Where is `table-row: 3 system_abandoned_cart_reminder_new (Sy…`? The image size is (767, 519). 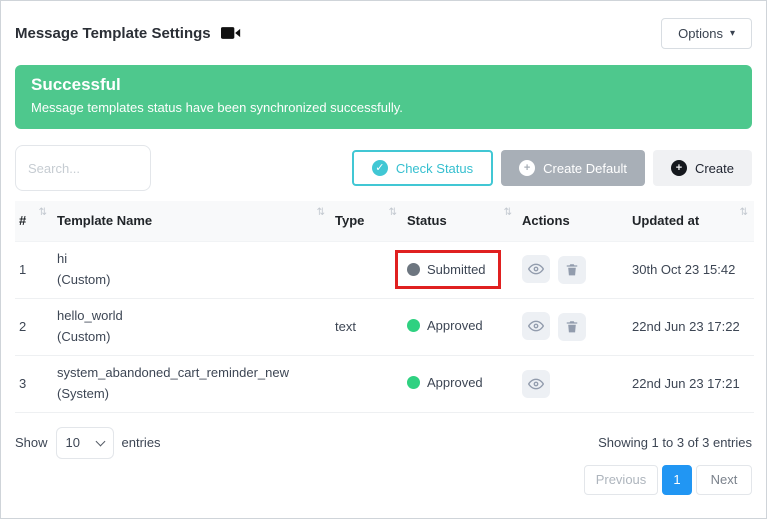 table-row: 3 system_abandoned_cart_reminder_new (Sy… is located at coordinates (384, 384).